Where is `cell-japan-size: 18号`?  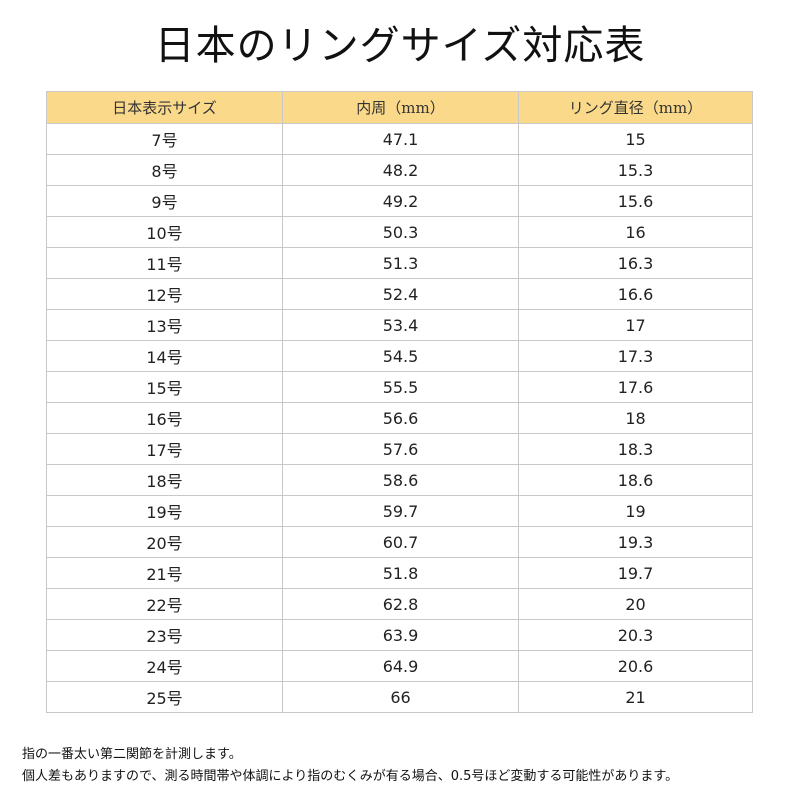
cell-japan-size: 18号 is located at coordinates (164, 480).